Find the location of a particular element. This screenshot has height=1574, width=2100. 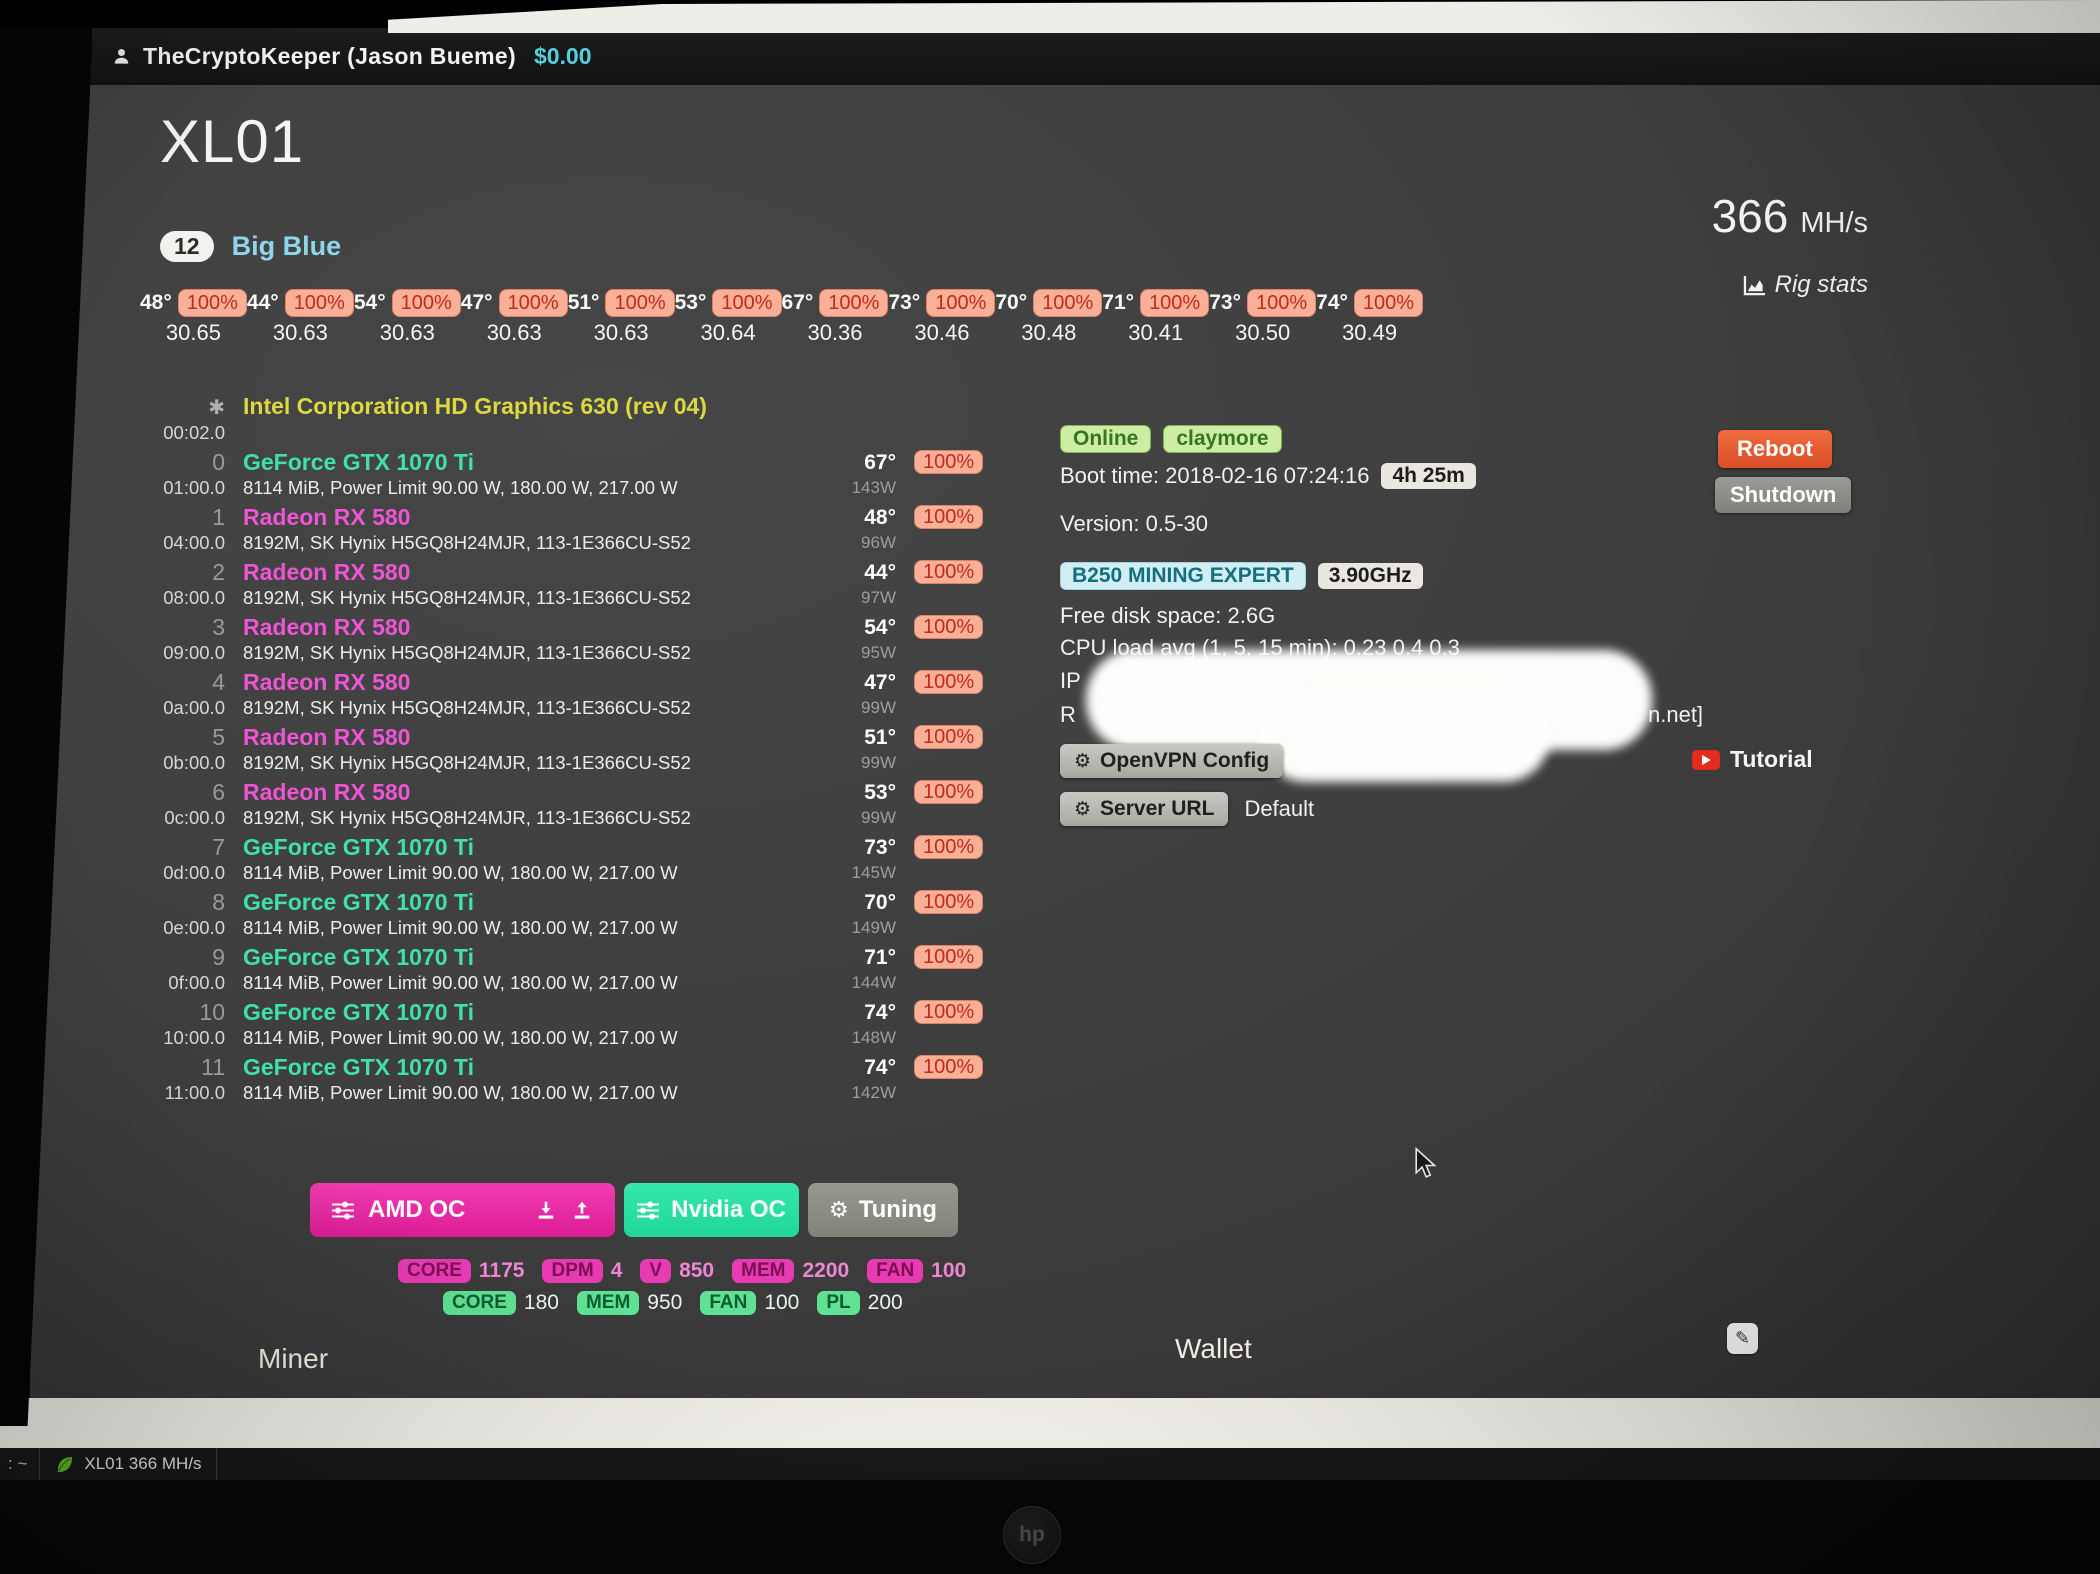

tutorial-link: Tutorial is located at coordinates (1752, 759).